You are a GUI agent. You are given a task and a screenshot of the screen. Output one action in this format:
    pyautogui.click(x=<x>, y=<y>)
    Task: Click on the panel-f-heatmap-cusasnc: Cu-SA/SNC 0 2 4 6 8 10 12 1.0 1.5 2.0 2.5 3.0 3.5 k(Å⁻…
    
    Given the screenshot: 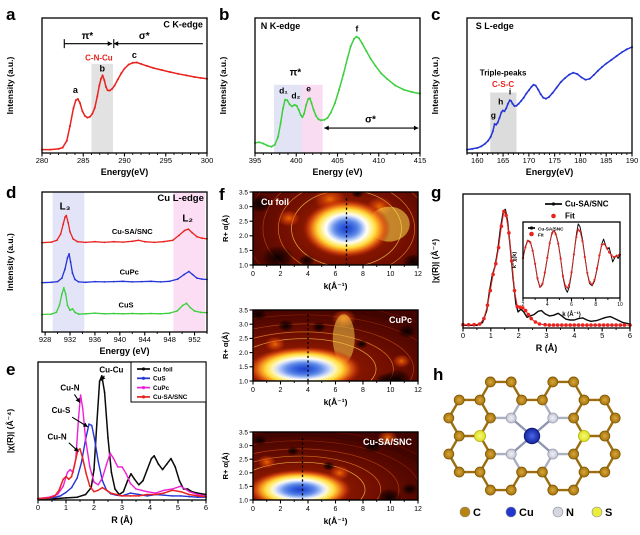 What is the action you would take?
    pyautogui.click(x=321, y=477)
    